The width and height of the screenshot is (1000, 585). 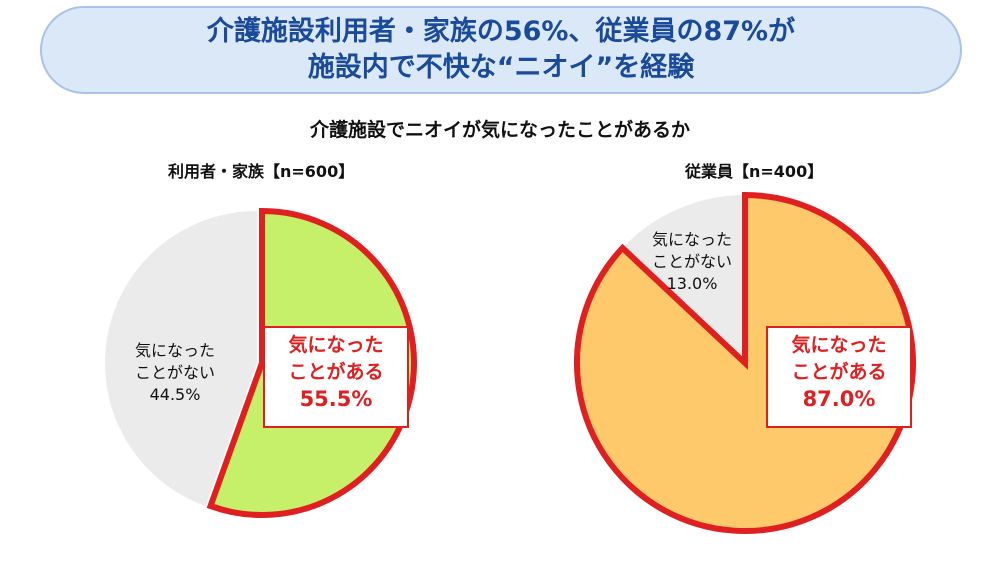 I want to click on pie-2-gray-value: 13.0%, so click(x=692, y=283).